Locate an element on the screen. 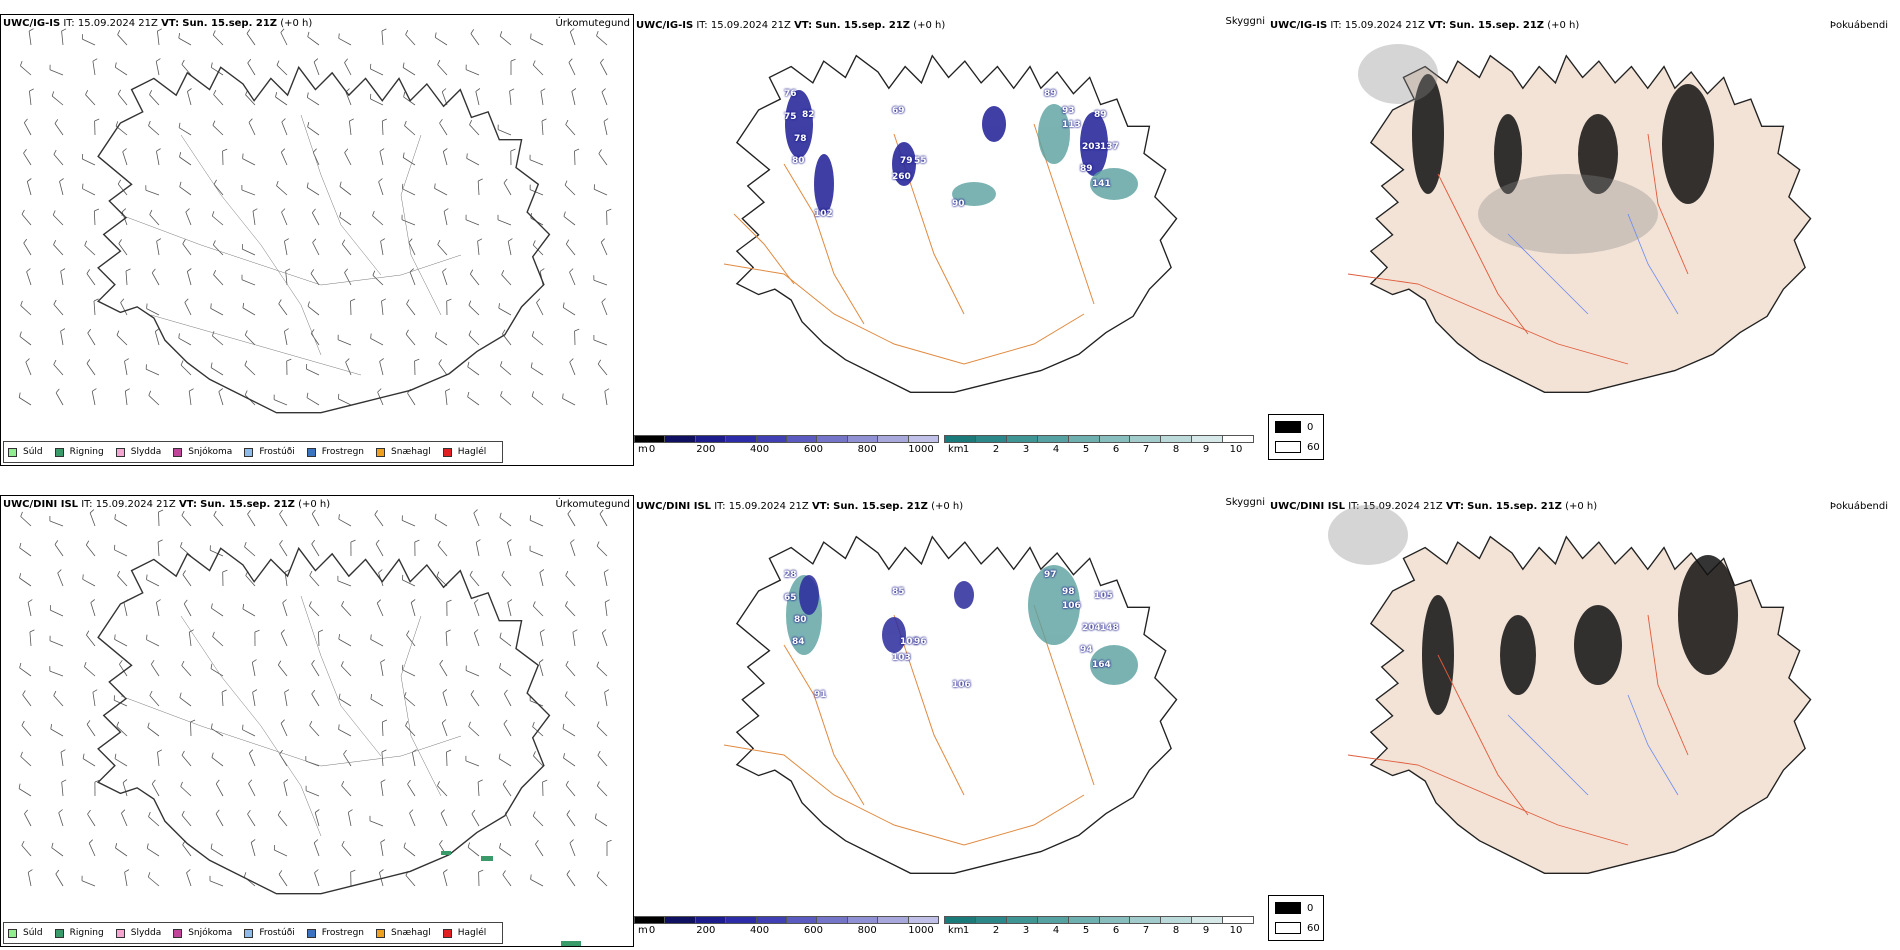 This screenshot has width=1900, height=950. colorbar-tick: 3 is located at coordinates (1026, 449).